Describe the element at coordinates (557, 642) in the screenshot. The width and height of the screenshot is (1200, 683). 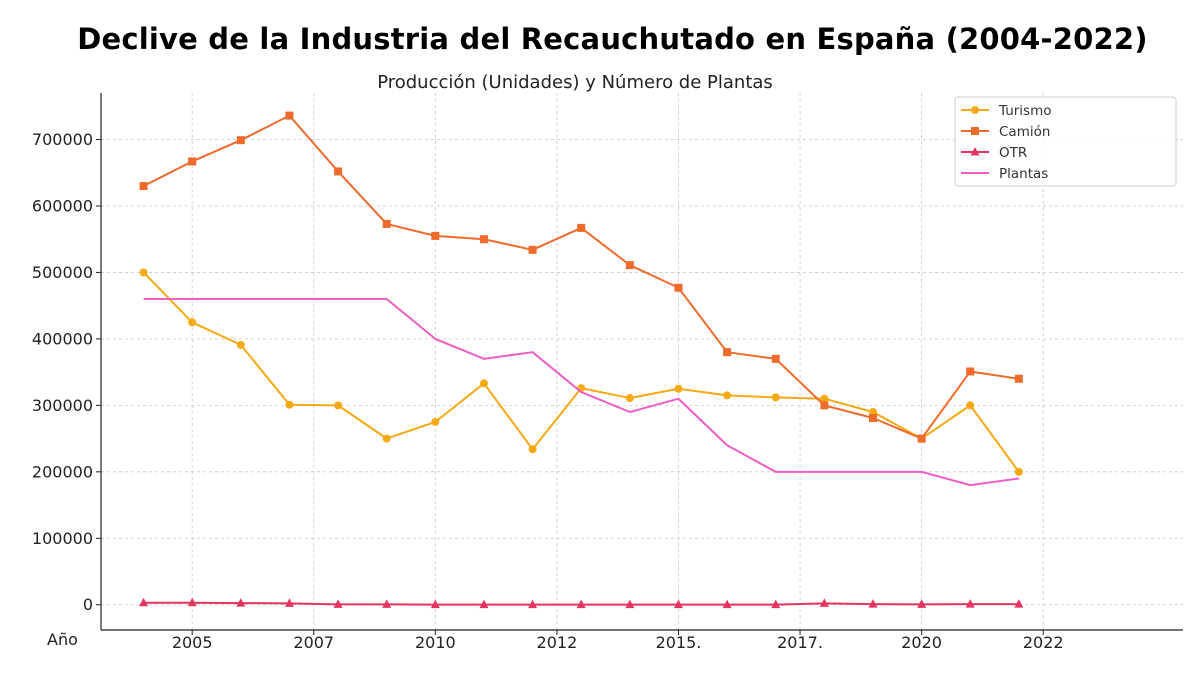
I see `x-tick-label: 2012` at that location.